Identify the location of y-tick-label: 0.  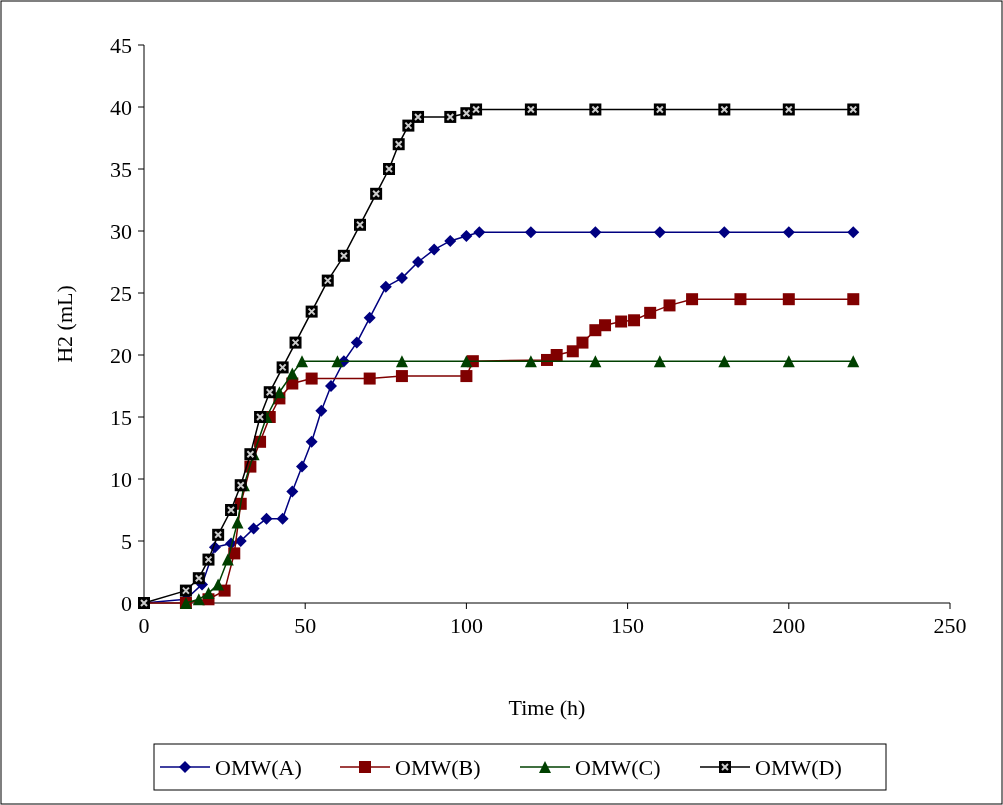
(126, 603).